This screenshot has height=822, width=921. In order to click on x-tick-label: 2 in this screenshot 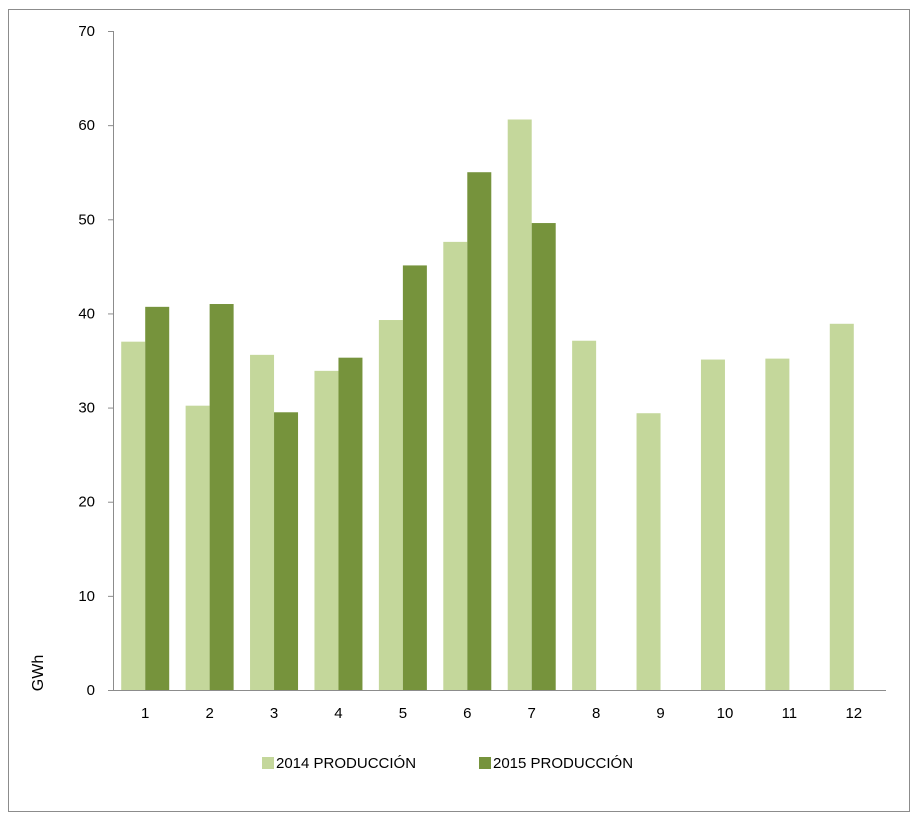, I will do `click(209, 713)`.